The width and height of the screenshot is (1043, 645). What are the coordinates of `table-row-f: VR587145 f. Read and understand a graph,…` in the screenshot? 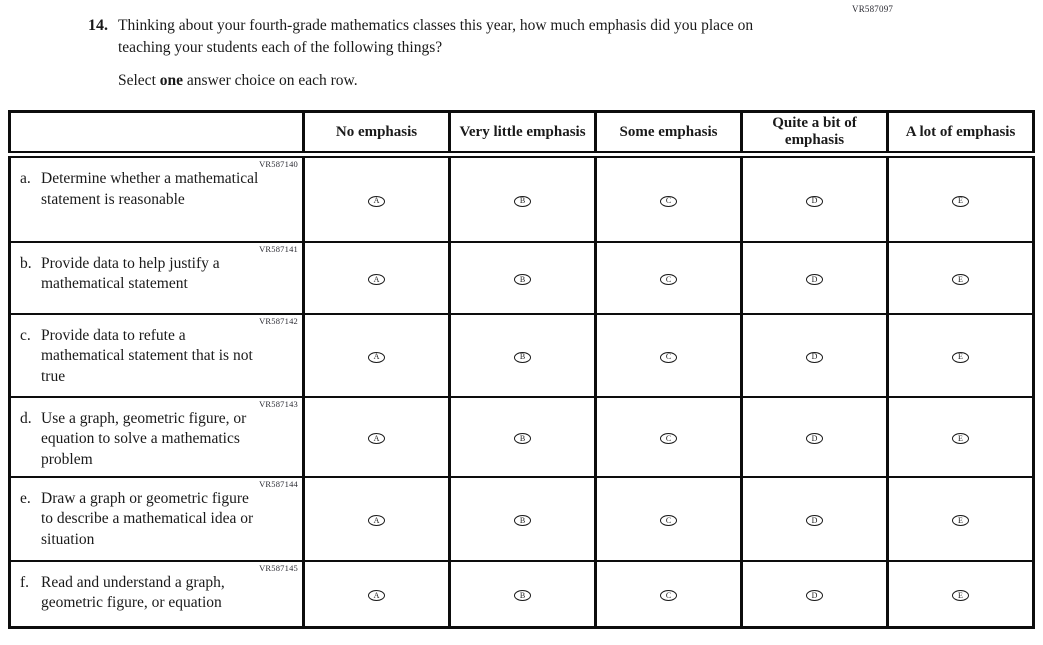 It's located at (521, 594).